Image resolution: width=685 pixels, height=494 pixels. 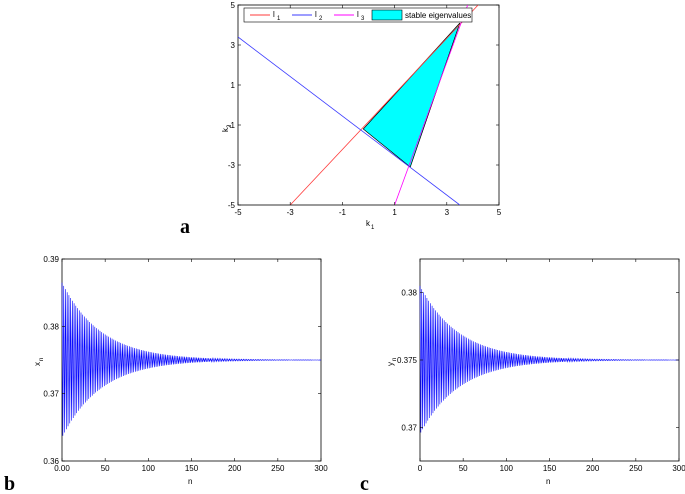 What do you see at coordinates (447, 212) in the screenshot?
I see `x-tick-label-a: 3` at bounding box center [447, 212].